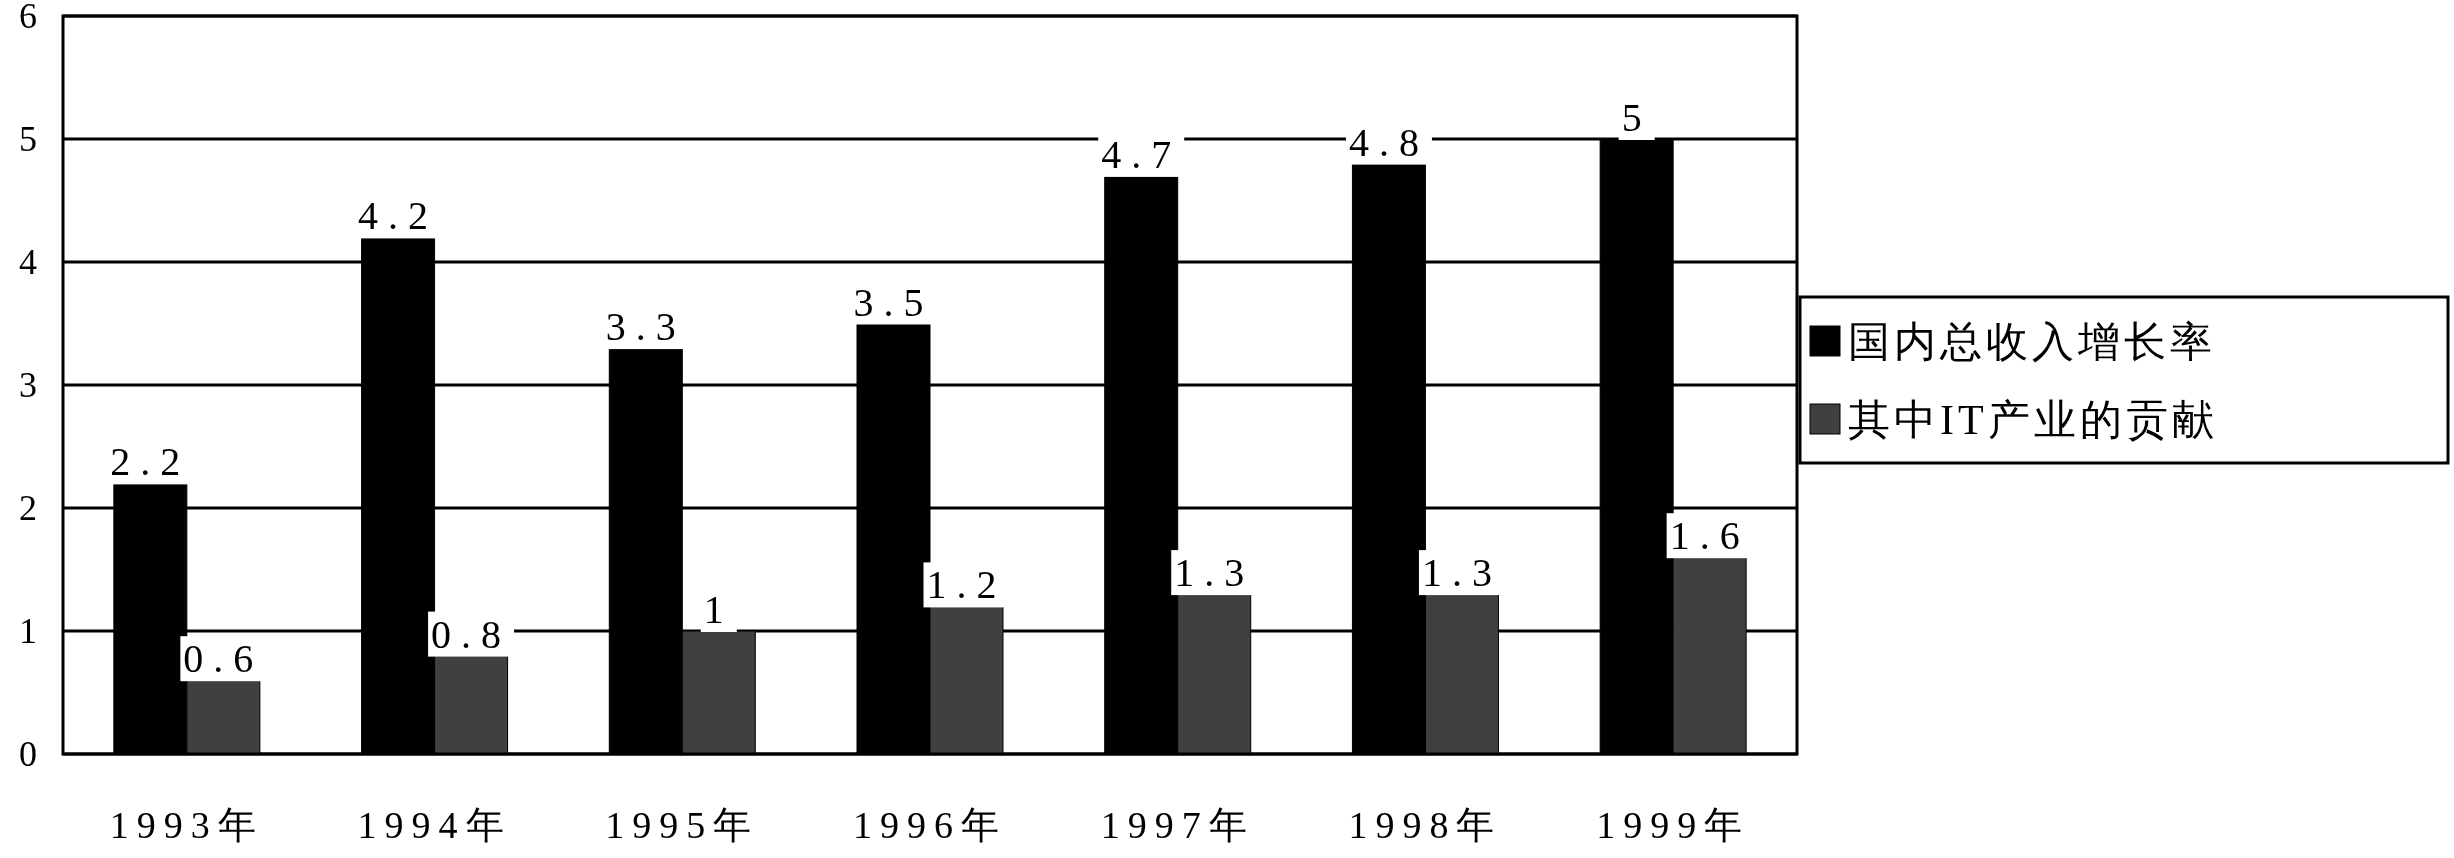  I want to click on y-tick-label: 2, so click(28, 508).